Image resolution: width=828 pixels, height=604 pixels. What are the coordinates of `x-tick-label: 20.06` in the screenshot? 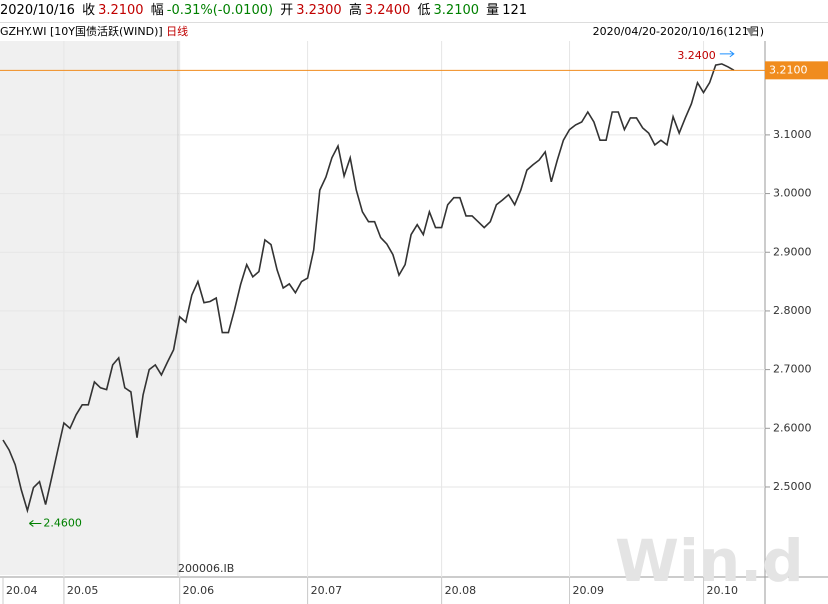 It's located at (199, 590).